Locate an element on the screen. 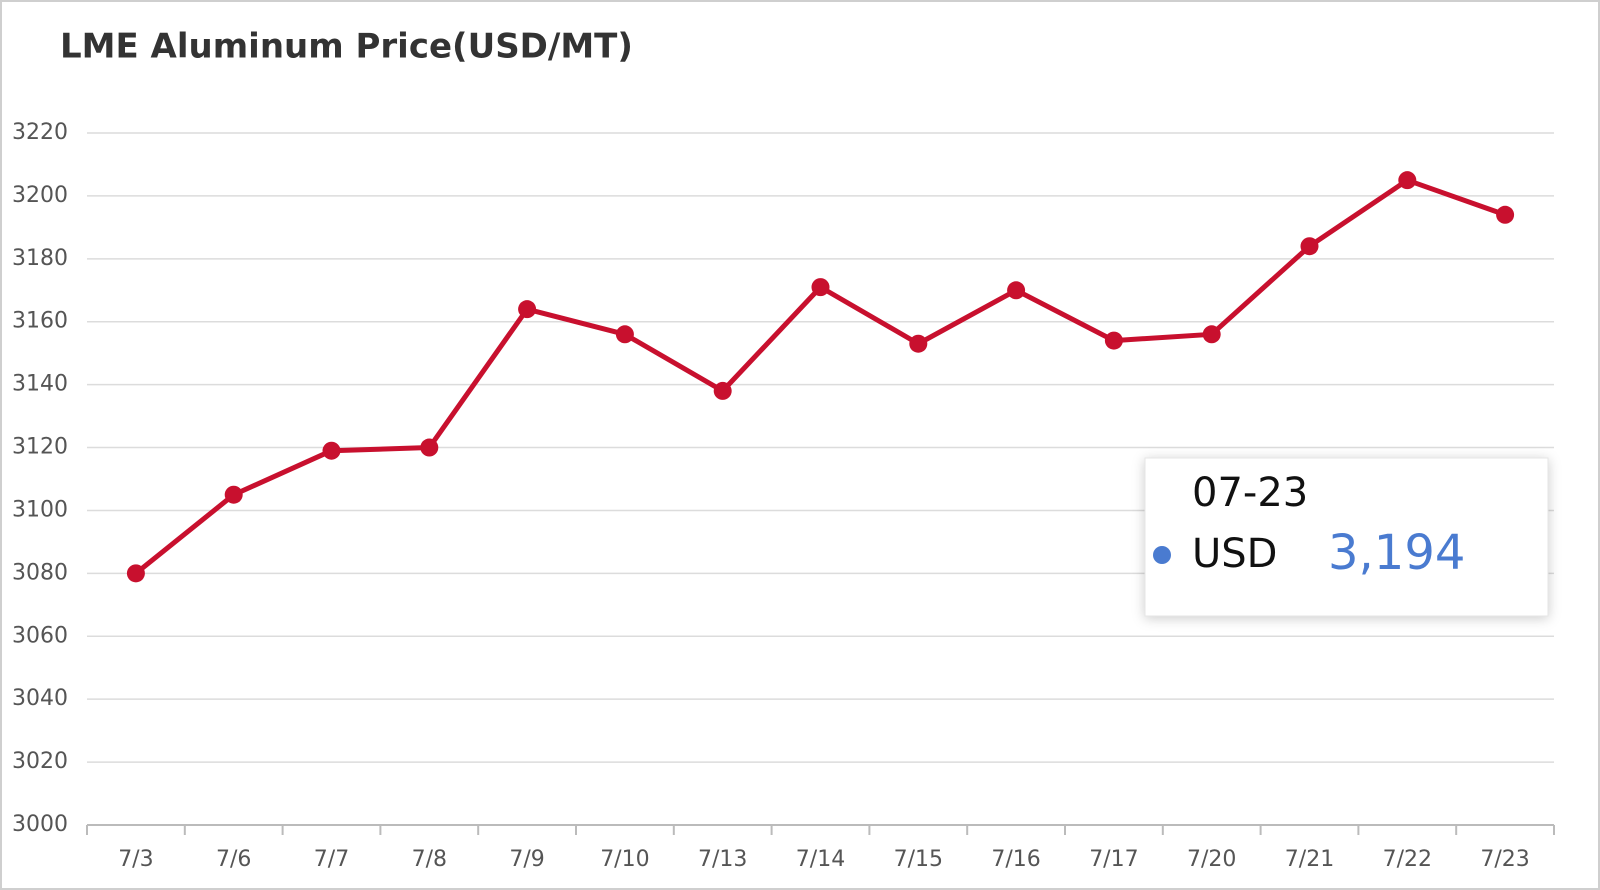 The height and width of the screenshot is (890, 1600). tooltip-name: USD is located at coordinates (1234, 554).